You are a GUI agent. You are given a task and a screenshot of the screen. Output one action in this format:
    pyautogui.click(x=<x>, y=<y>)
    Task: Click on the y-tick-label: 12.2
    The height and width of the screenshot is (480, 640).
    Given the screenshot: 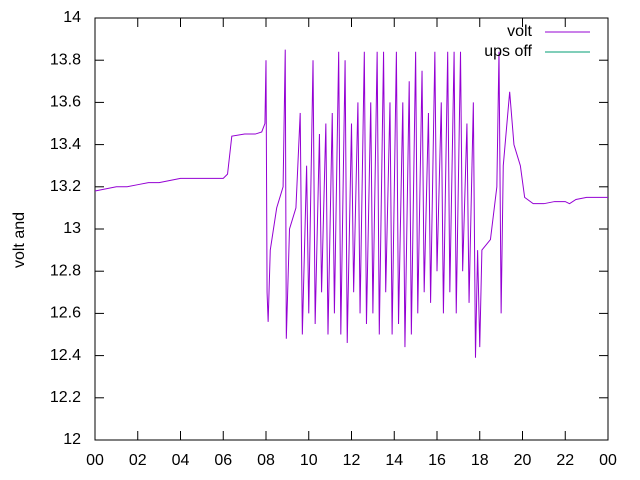 What is the action you would take?
    pyautogui.click(x=65, y=397)
    